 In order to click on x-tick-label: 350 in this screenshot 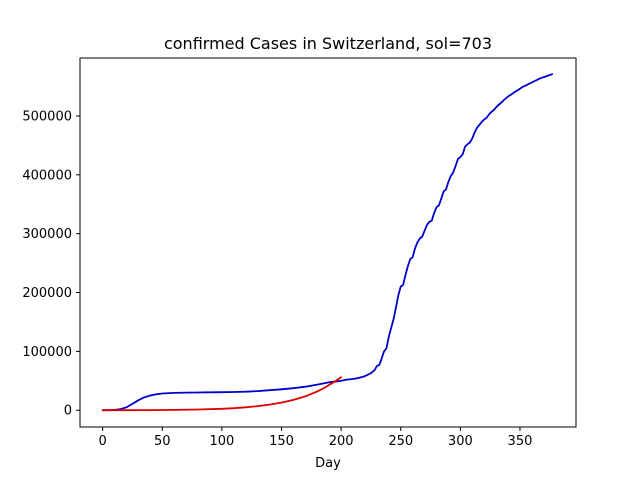, I will do `click(520, 441)`.